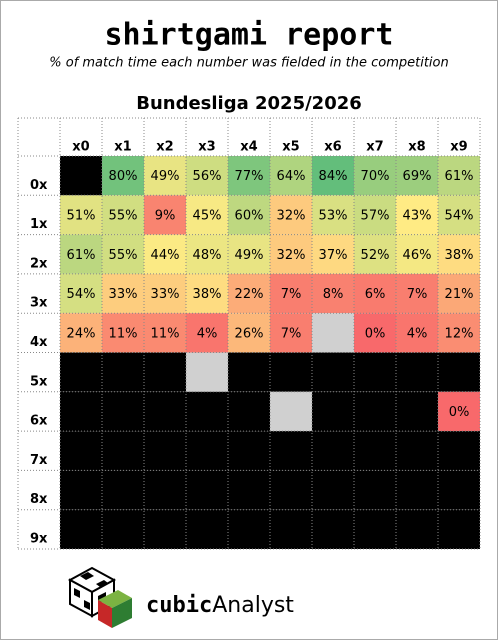 Image resolution: width=498 pixels, height=640 pixels. I want to click on cell-label: 46%, so click(417, 255).